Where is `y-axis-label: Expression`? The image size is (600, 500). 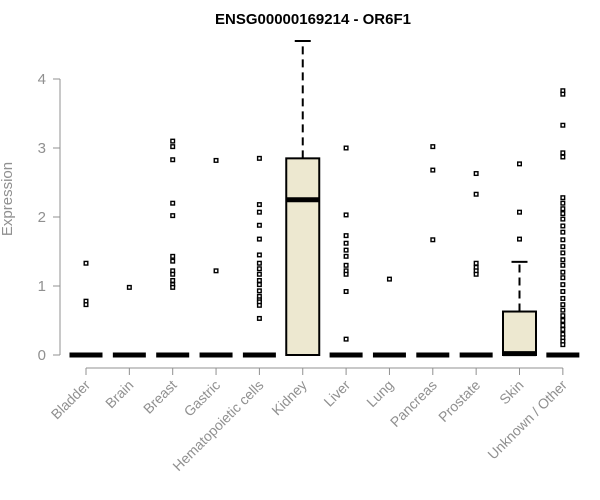 y-axis-label: Expression is located at coordinates (8, 199).